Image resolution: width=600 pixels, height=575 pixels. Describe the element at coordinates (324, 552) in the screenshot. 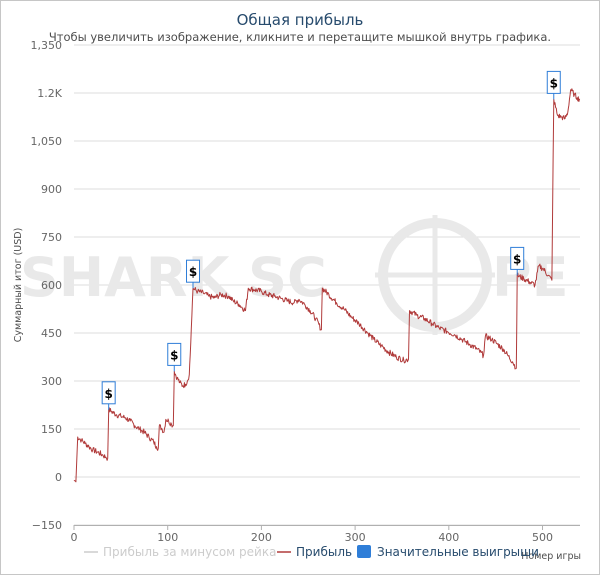

I see `legend-label-profit: Прибыль` at that location.